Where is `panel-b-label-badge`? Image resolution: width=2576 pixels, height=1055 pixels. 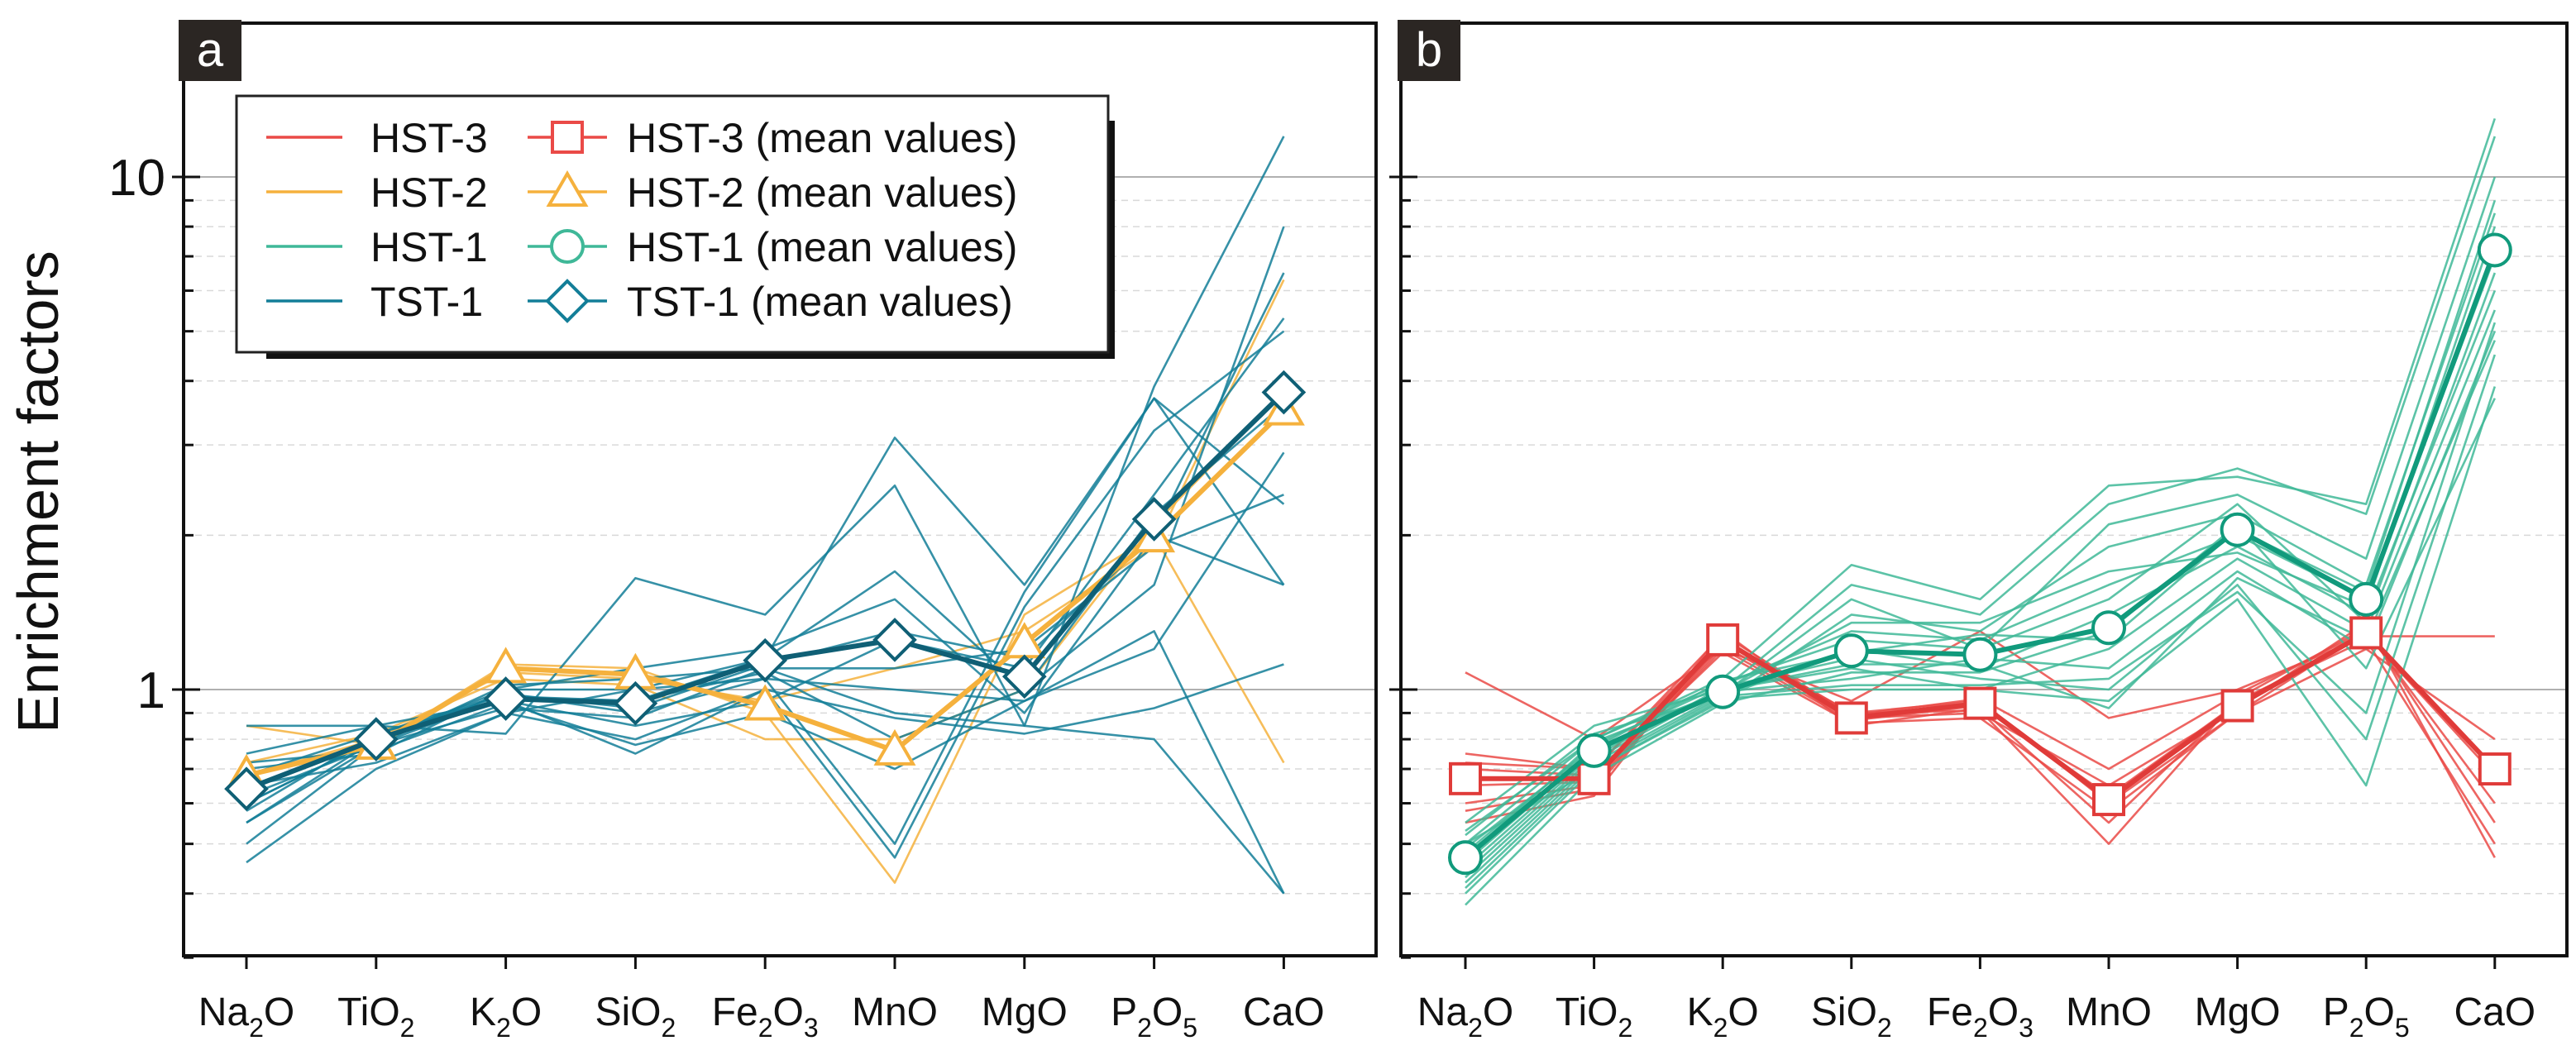
panel-b-label-badge is located at coordinates (1429, 50).